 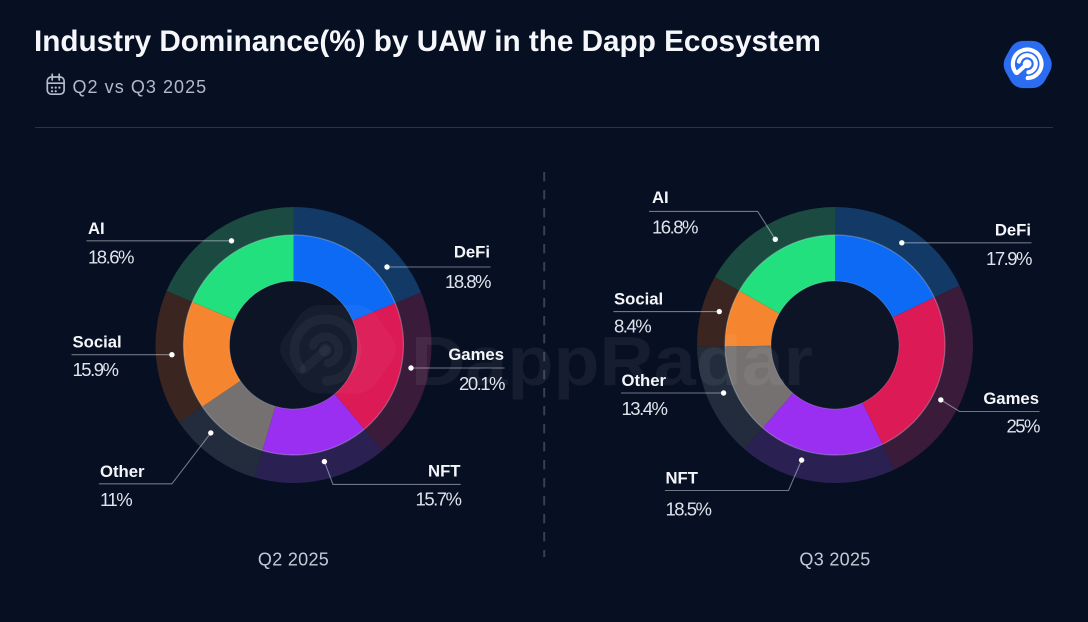 What do you see at coordinates (632, 326) in the screenshot?
I see `svg-text: 8.4%` at bounding box center [632, 326].